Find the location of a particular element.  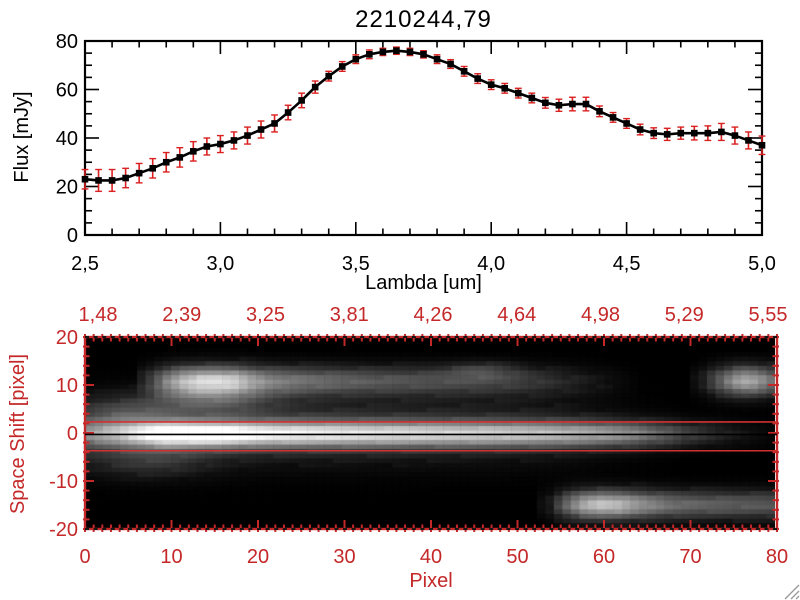

svg-text: 4,5 is located at coordinates (627, 264).